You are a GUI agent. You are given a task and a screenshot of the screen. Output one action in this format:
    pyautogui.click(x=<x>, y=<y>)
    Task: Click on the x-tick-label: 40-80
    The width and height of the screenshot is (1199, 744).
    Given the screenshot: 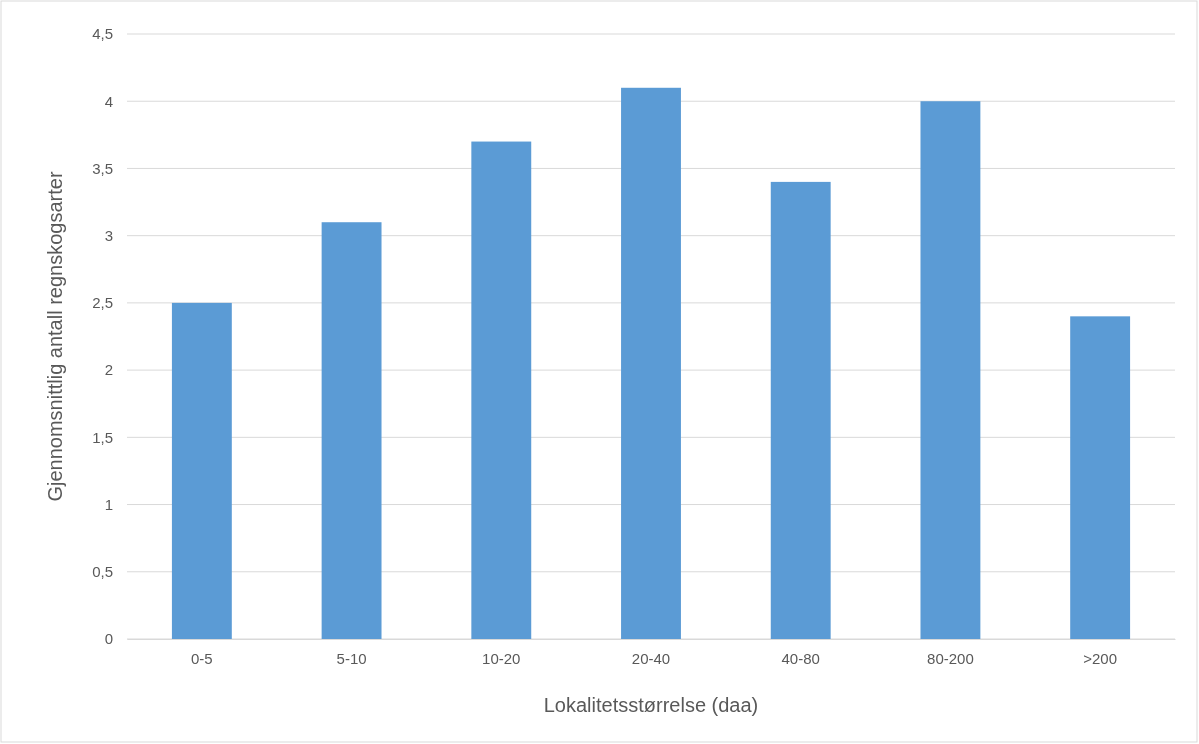 What is the action you would take?
    pyautogui.click(x=800, y=658)
    